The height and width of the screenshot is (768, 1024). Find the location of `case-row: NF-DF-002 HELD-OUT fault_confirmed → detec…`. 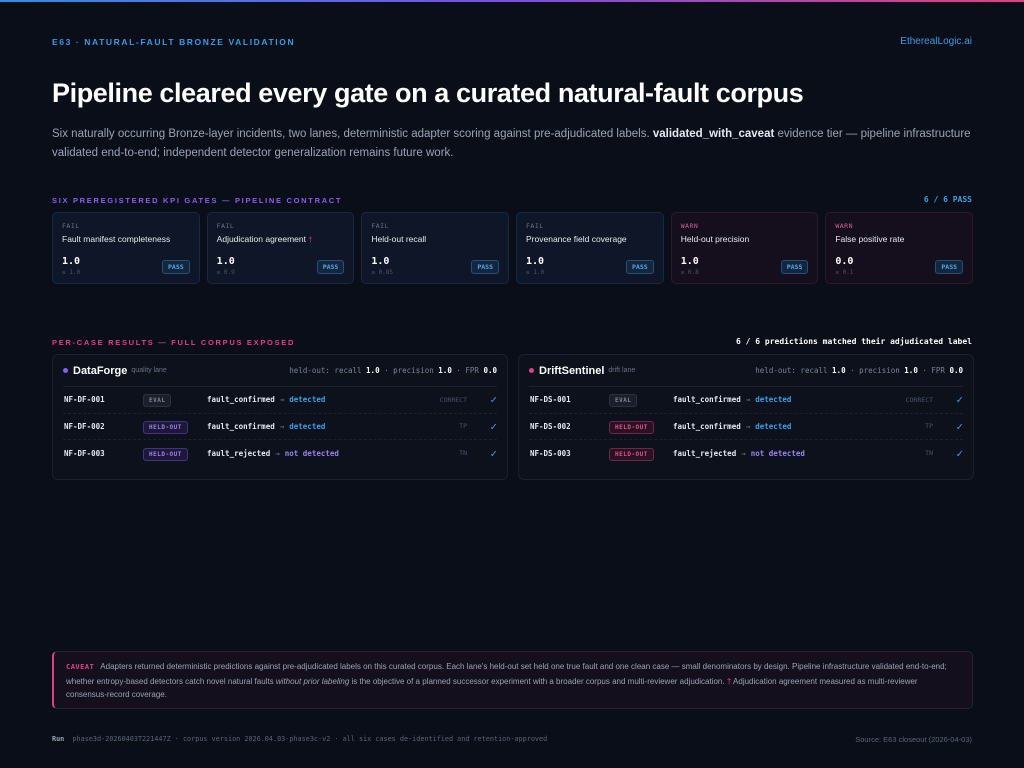

case-row: NF-DF-002 HELD-OUT fault_confirmed → detec… is located at coordinates (280, 427).